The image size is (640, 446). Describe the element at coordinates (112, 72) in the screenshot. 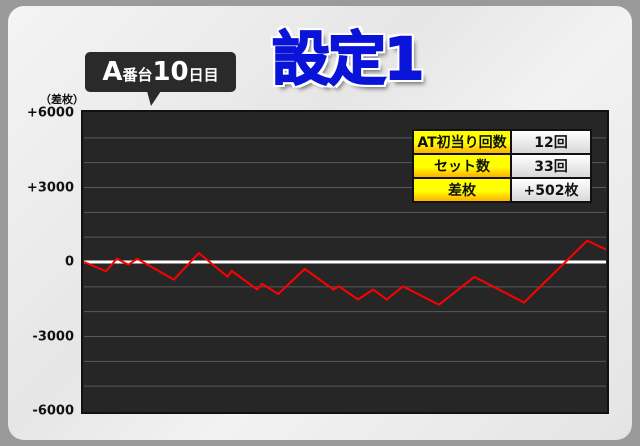

I see `machine-label: A` at that location.